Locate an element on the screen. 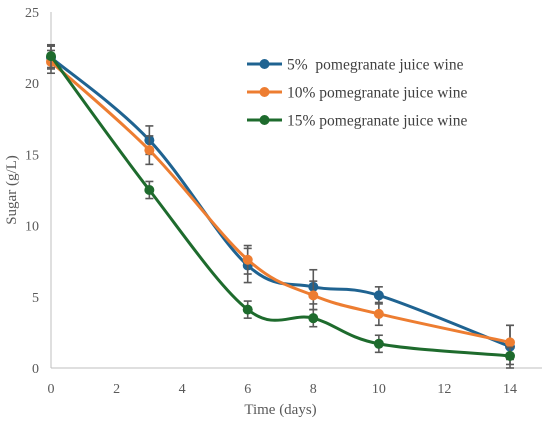 The image size is (550, 423). legend-label: 5% pomegranate juice wine is located at coordinates (375, 65).